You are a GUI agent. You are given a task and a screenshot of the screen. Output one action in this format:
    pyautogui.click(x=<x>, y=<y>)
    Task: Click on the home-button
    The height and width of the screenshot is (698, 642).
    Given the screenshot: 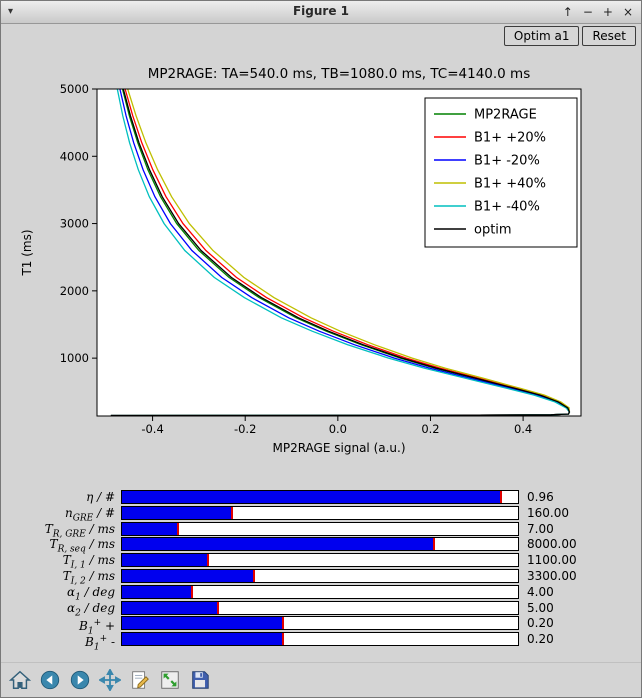 What is the action you would take?
    pyautogui.click(x=20, y=680)
    